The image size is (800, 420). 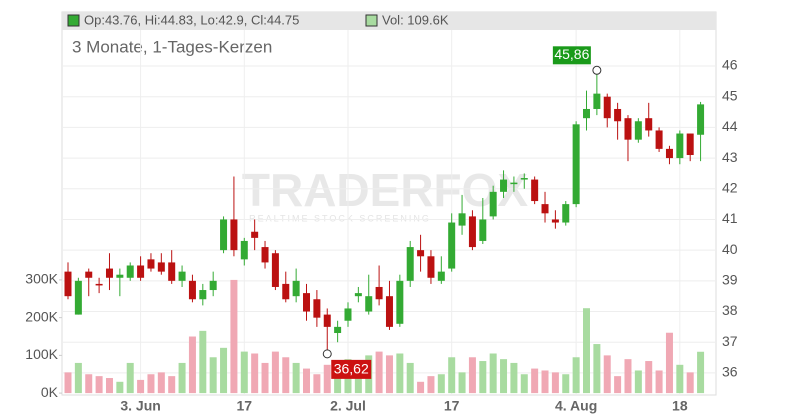 I want to click on low-label-box, so click(x=351, y=369).